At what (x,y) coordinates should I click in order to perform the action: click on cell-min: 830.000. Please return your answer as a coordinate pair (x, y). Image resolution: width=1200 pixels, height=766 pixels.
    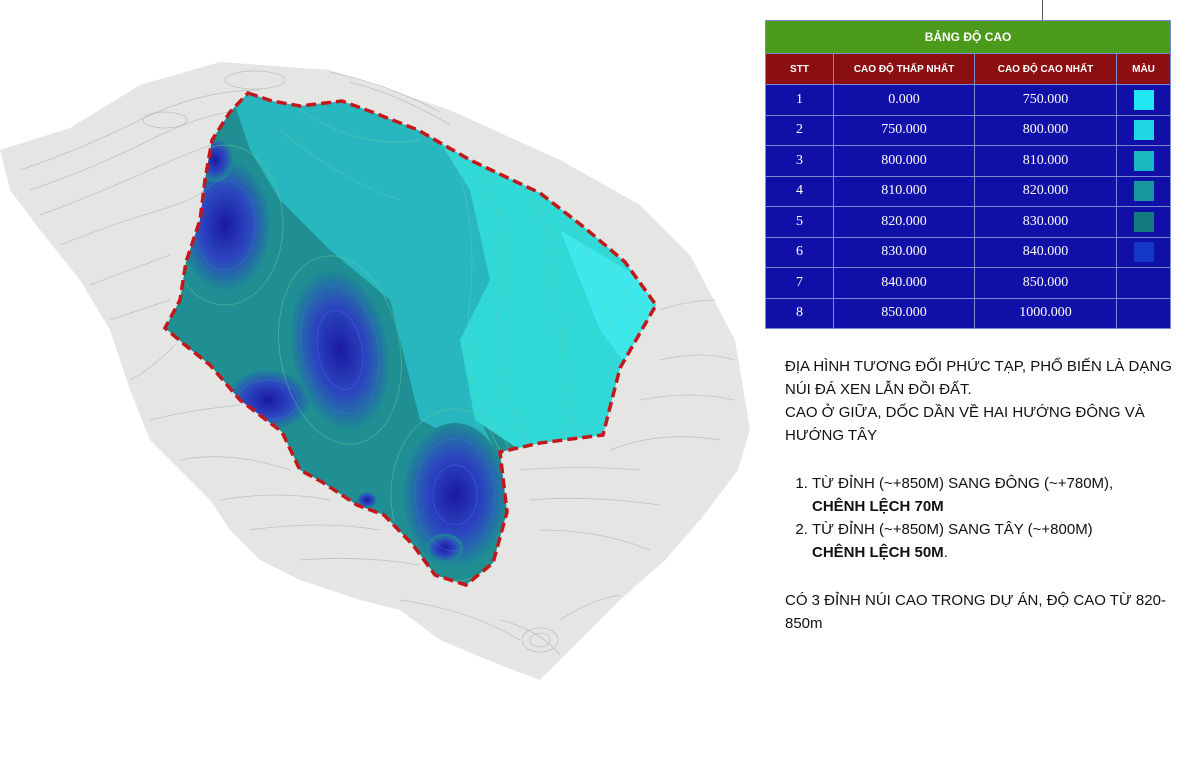
    Looking at the image, I should click on (904, 252).